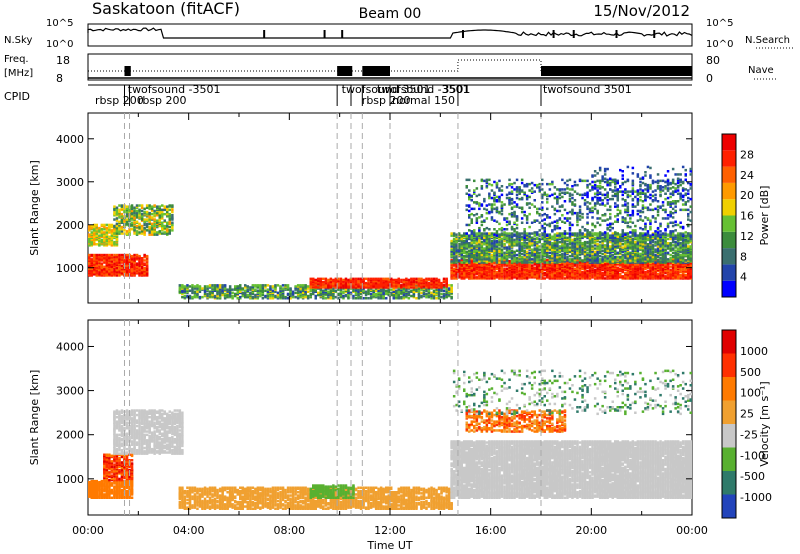 This screenshot has height=554, width=800. I want to click on freq-block, so click(127, 71).